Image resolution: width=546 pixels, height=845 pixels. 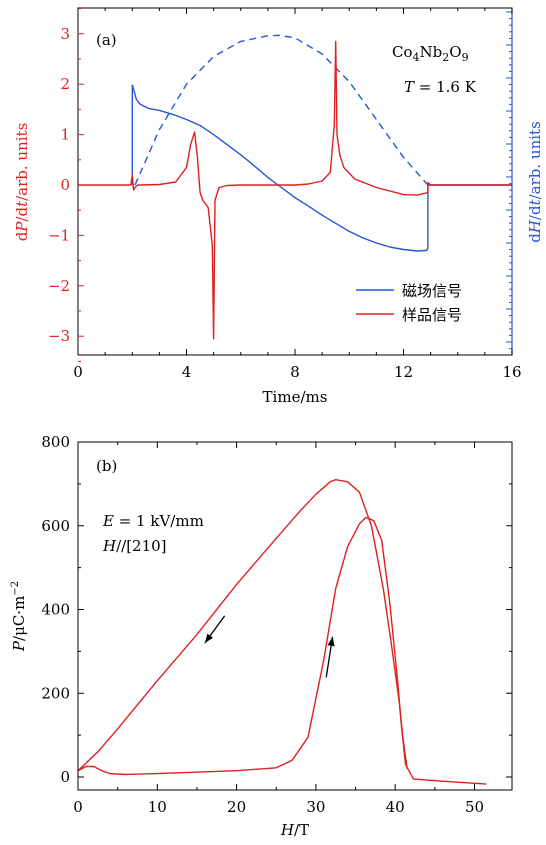 What do you see at coordinates (474, 807) in the screenshot?
I see `x-tick-label: 50` at bounding box center [474, 807].